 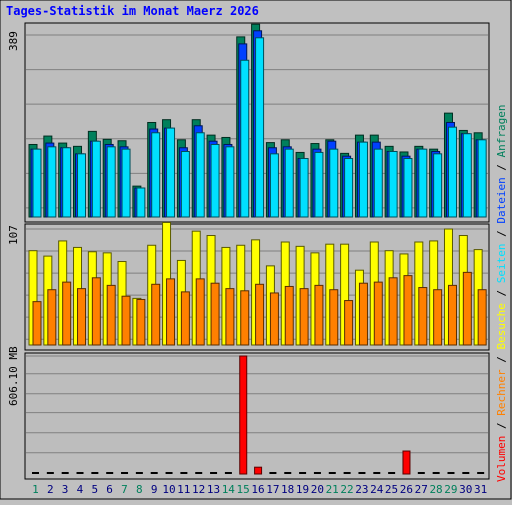 I want to click on x-tick-label: 21, so click(x=332, y=489).